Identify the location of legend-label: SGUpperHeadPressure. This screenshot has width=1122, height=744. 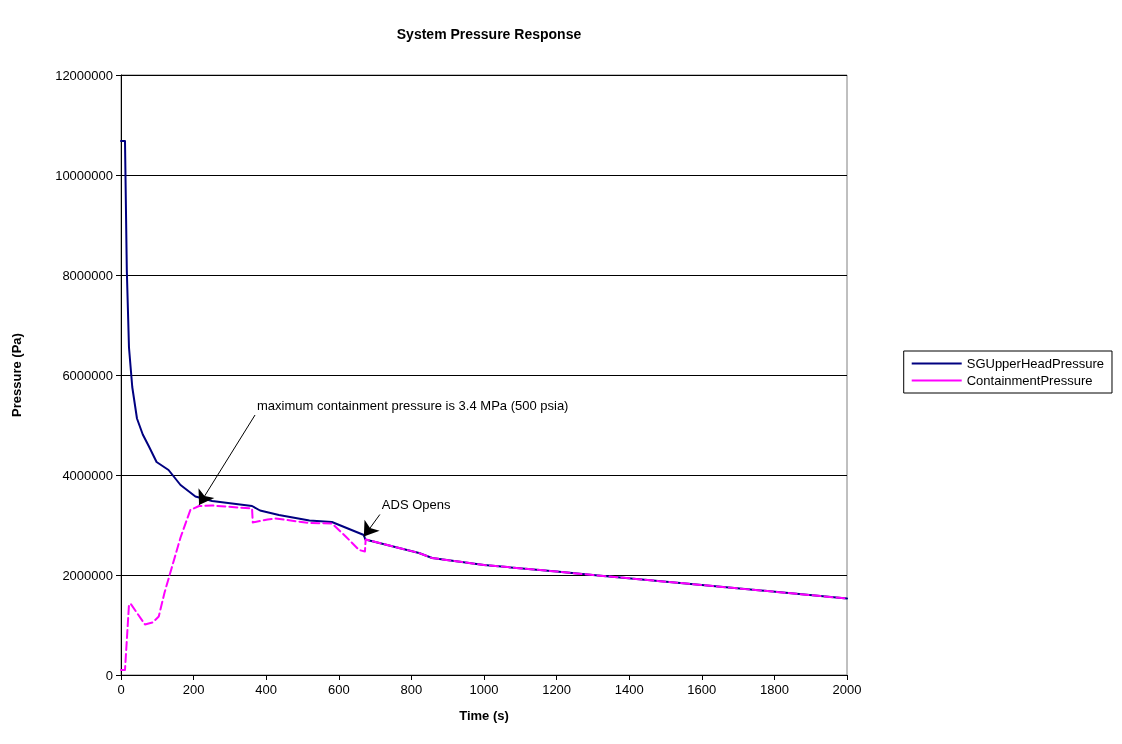
(1035, 363).